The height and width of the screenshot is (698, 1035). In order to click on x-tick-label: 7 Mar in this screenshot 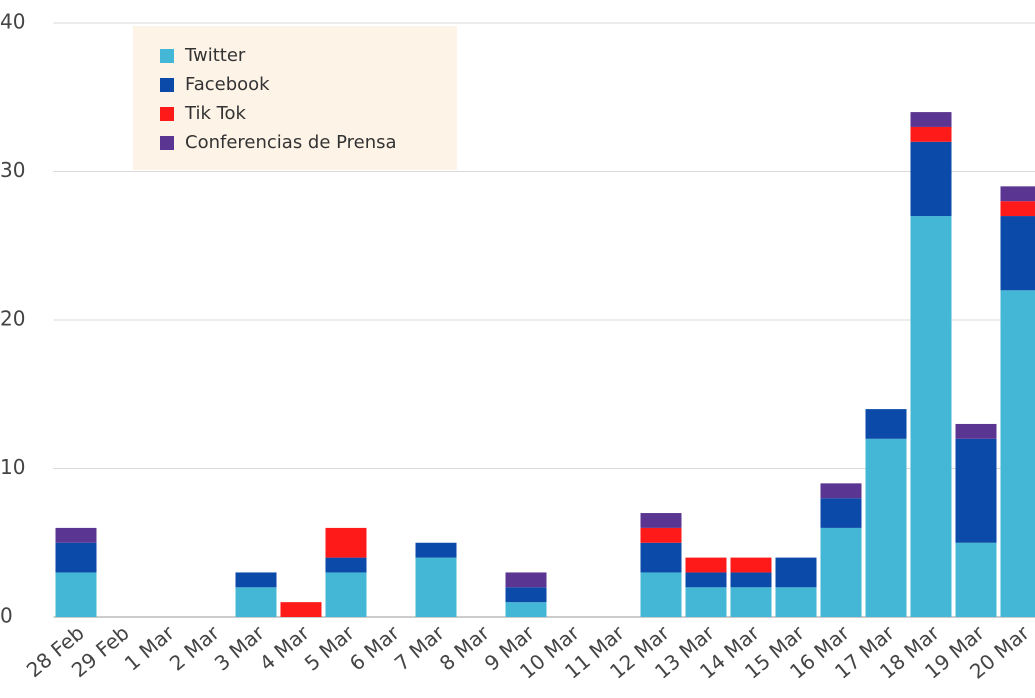, I will do `click(420, 647)`.